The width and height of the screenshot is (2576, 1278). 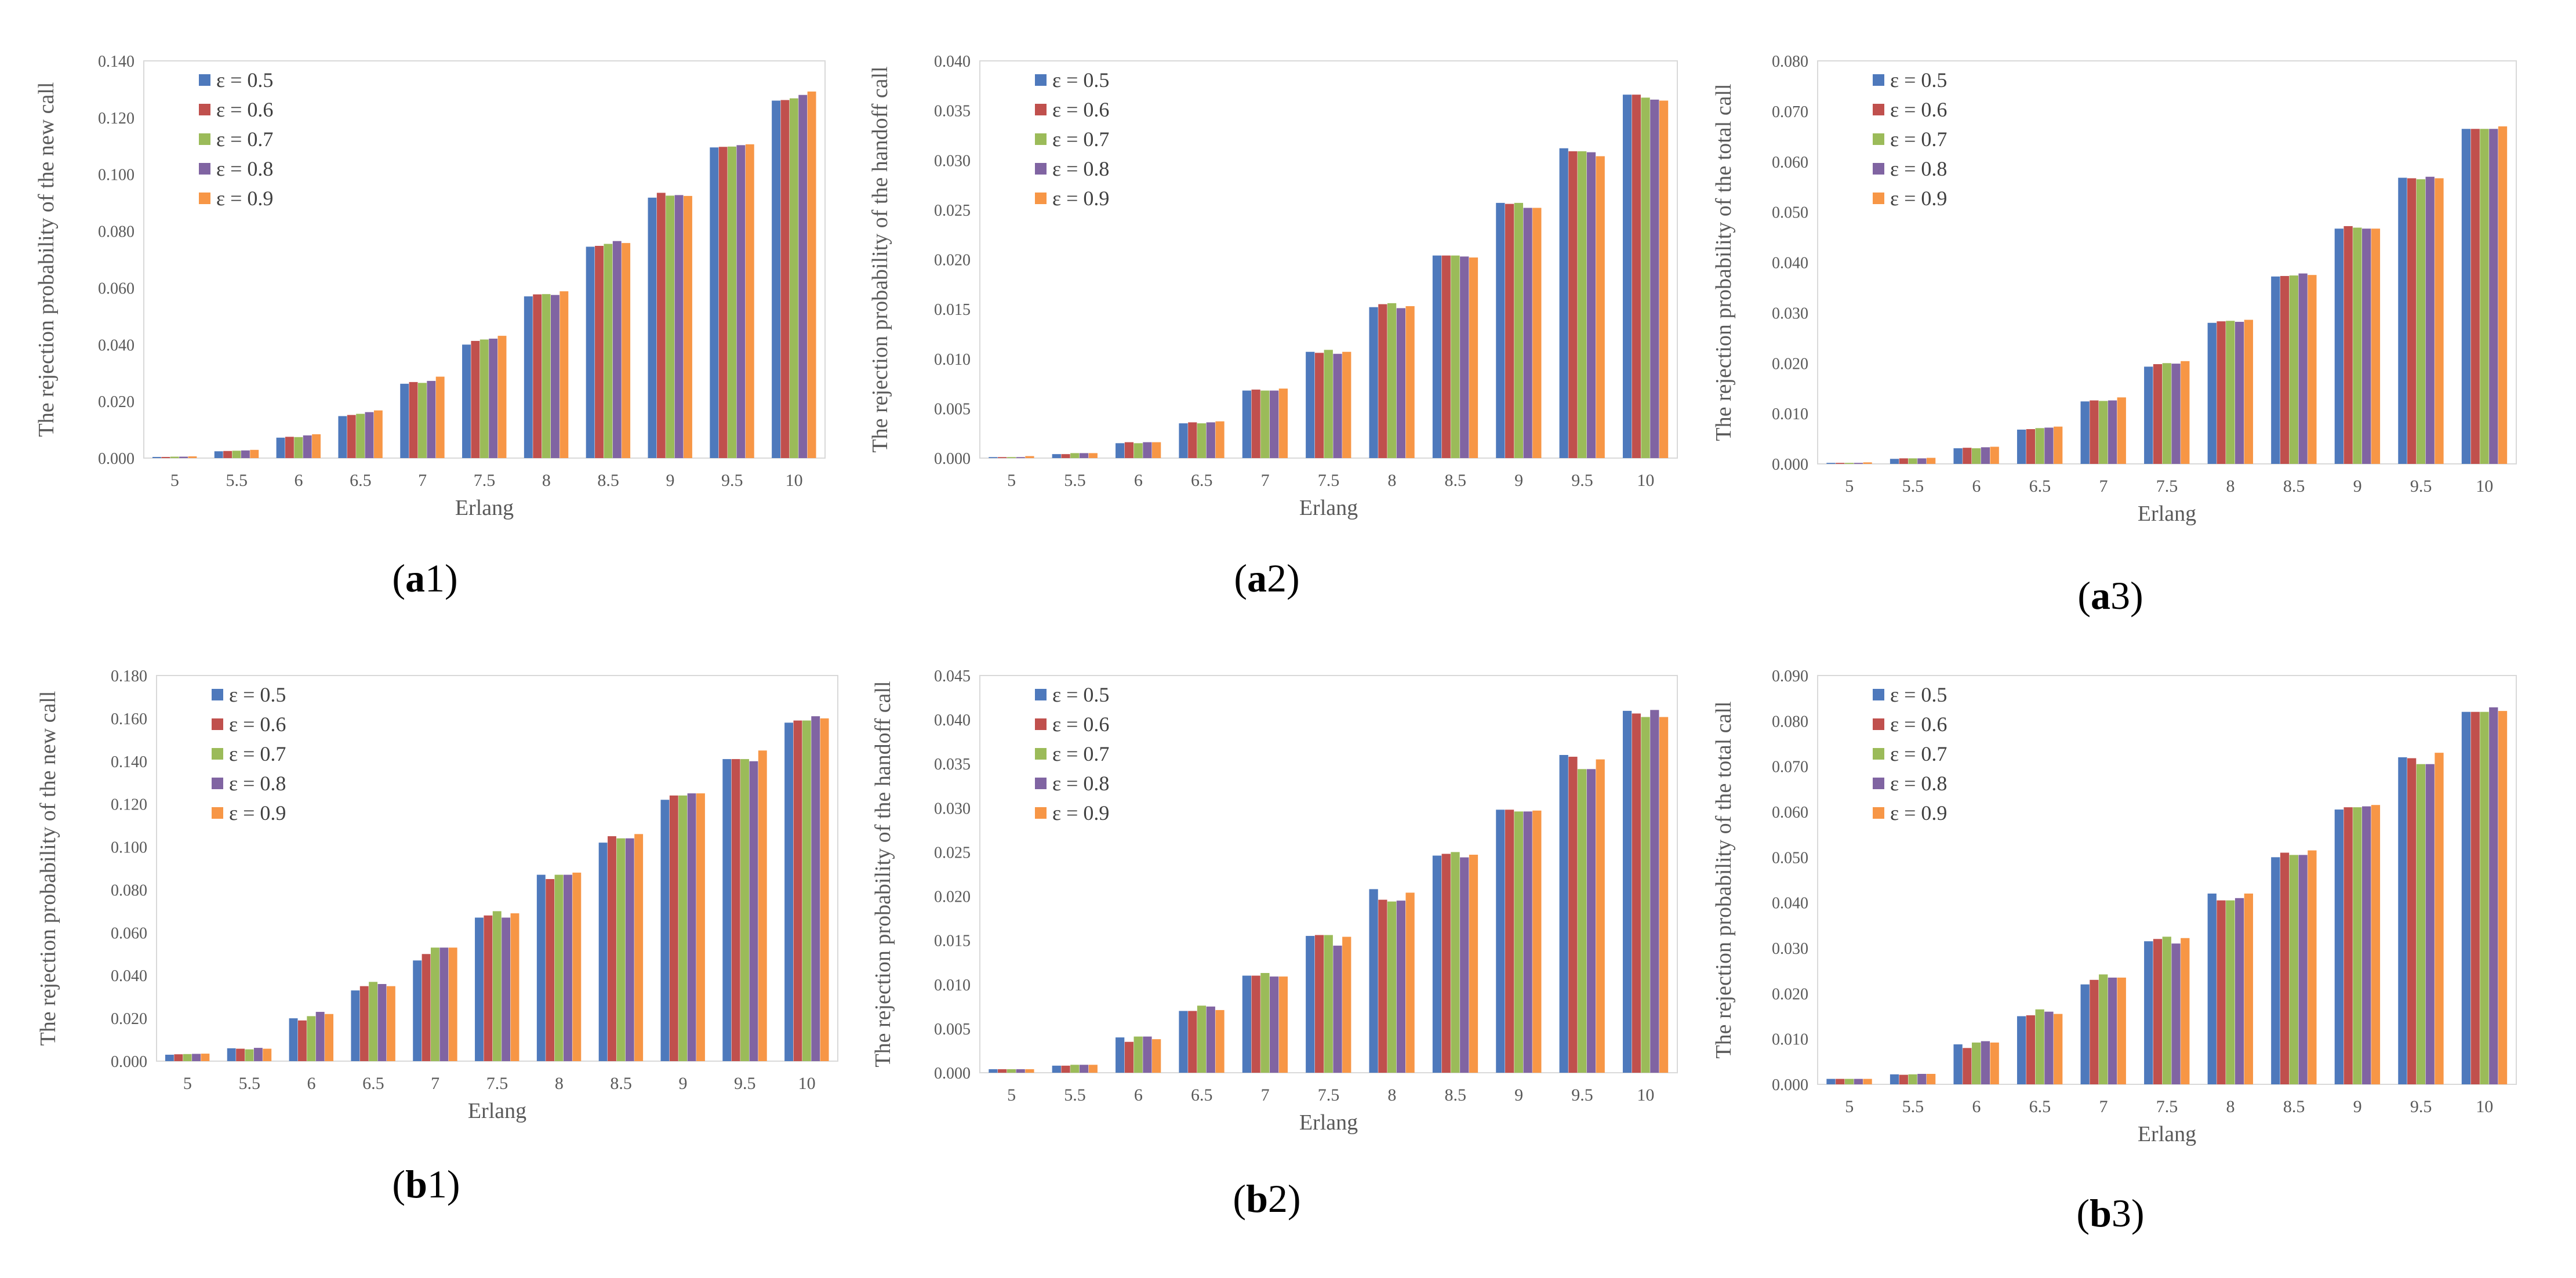 What do you see at coordinates (1790, 112) in the screenshot?
I see `y-tick-label: 0.070` at bounding box center [1790, 112].